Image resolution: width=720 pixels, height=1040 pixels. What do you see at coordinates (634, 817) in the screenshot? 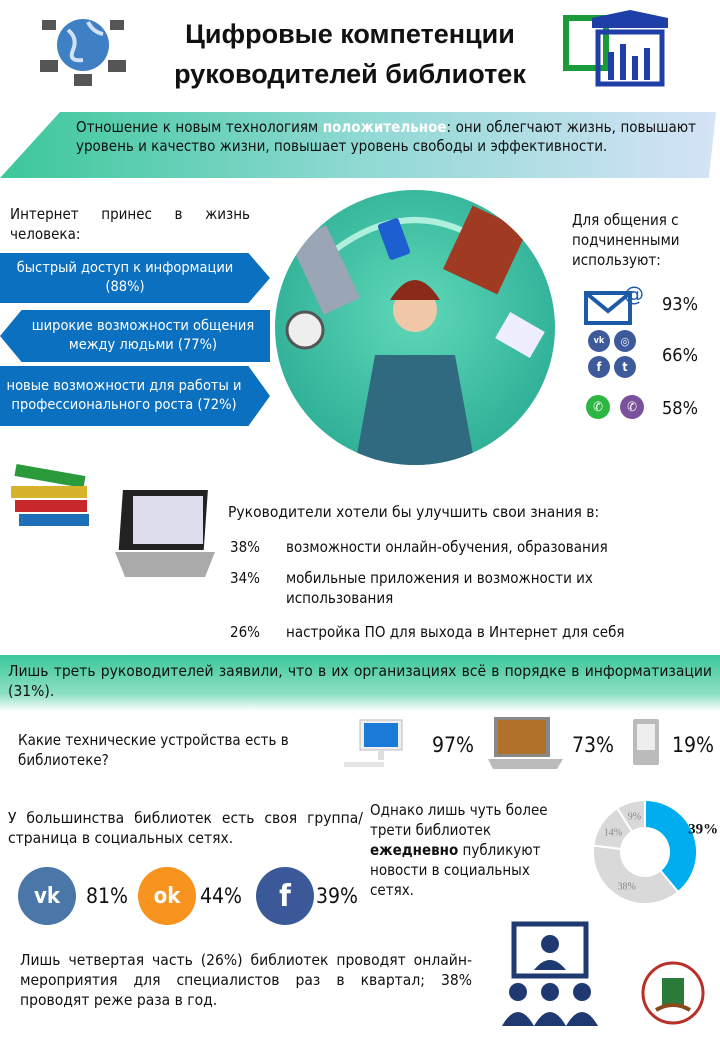
I see `donut-label: 9%` at bounding box center [634, 817].